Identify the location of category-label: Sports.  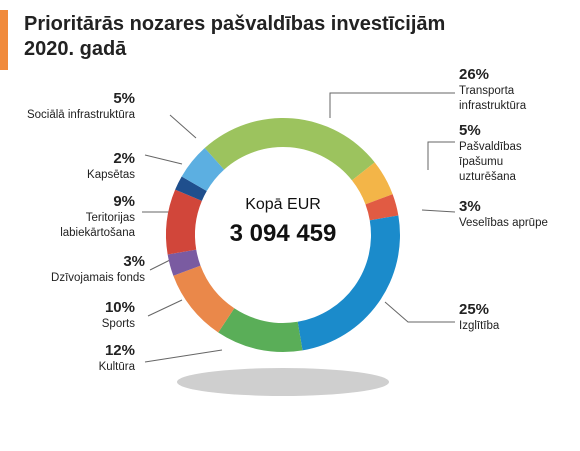
(118, 324).